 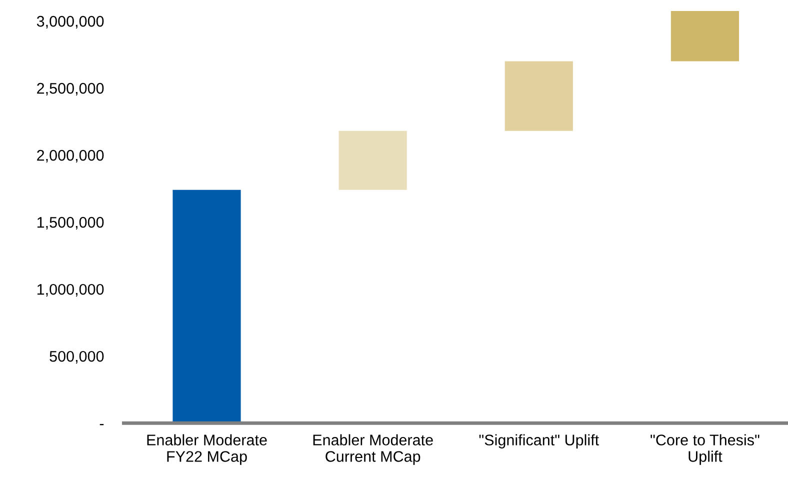 What do you see at coordinates (102, 425) in the screenshot?
I see `y-tick-label: -` at bounding box center [102, 425].